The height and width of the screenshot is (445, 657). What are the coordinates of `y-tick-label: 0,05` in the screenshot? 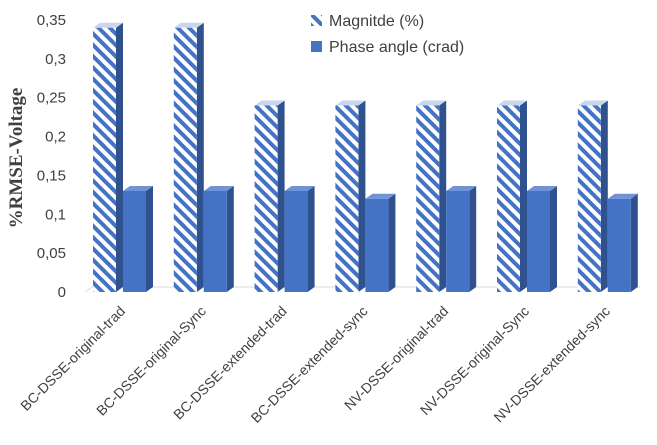 It's located at (51, 253).